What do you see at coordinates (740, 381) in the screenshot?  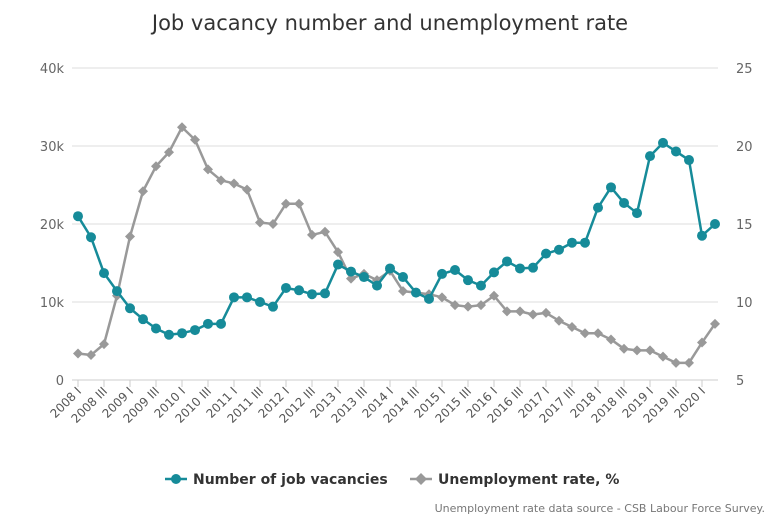 I see `right-tick-label: 5` at bounding box center [740, 381].